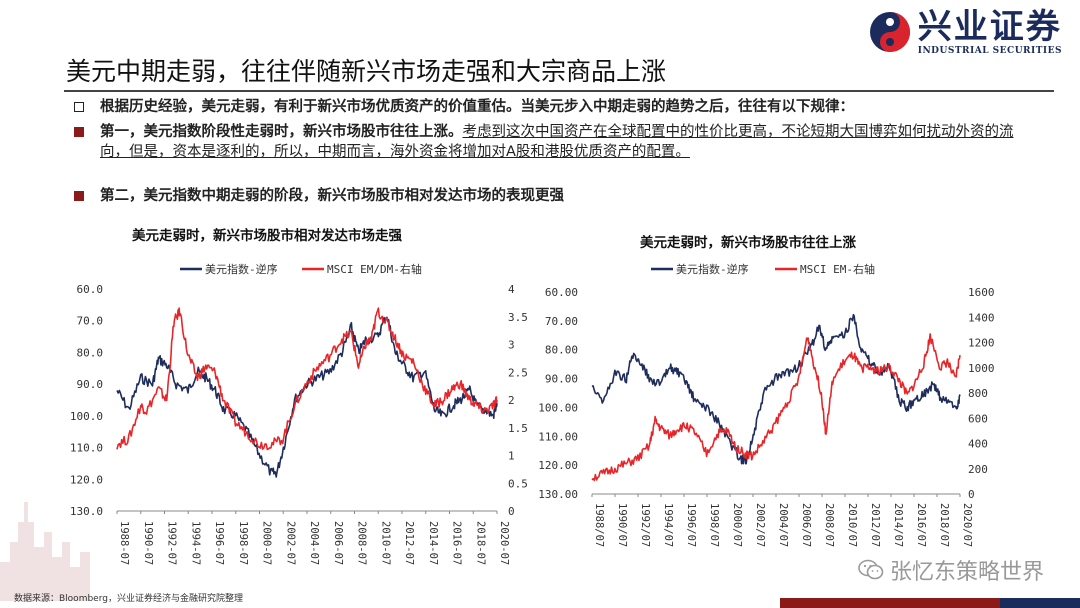 The width and height of the screenshot is (1080, 608). What do you see at coordinates (989, 51) in the screenshot?
I see `logo-english-name: INDUSTRIAL SECURITIES` at bounding box center [989, 51].